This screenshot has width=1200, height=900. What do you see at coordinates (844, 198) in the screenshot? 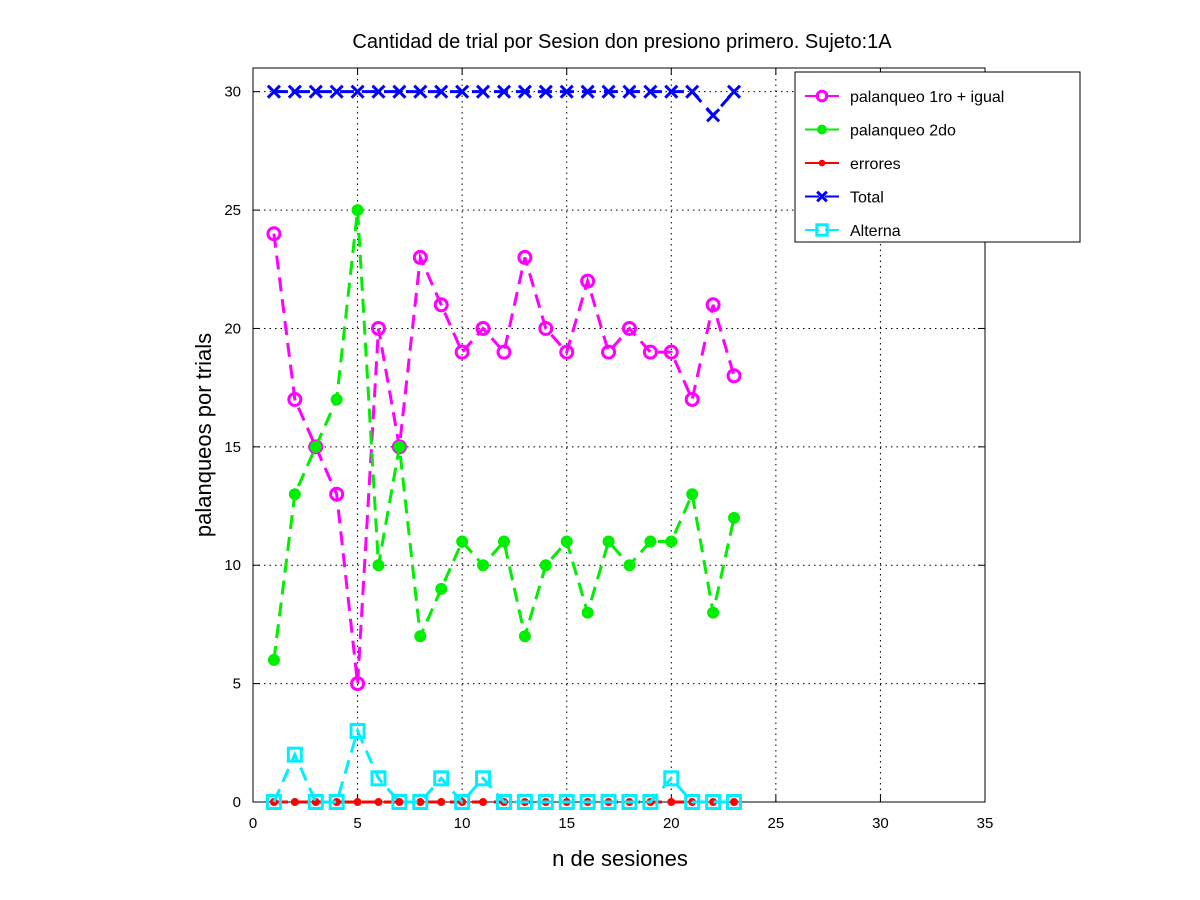
I see `legend-item: Total` at bounding box center [844, 198].